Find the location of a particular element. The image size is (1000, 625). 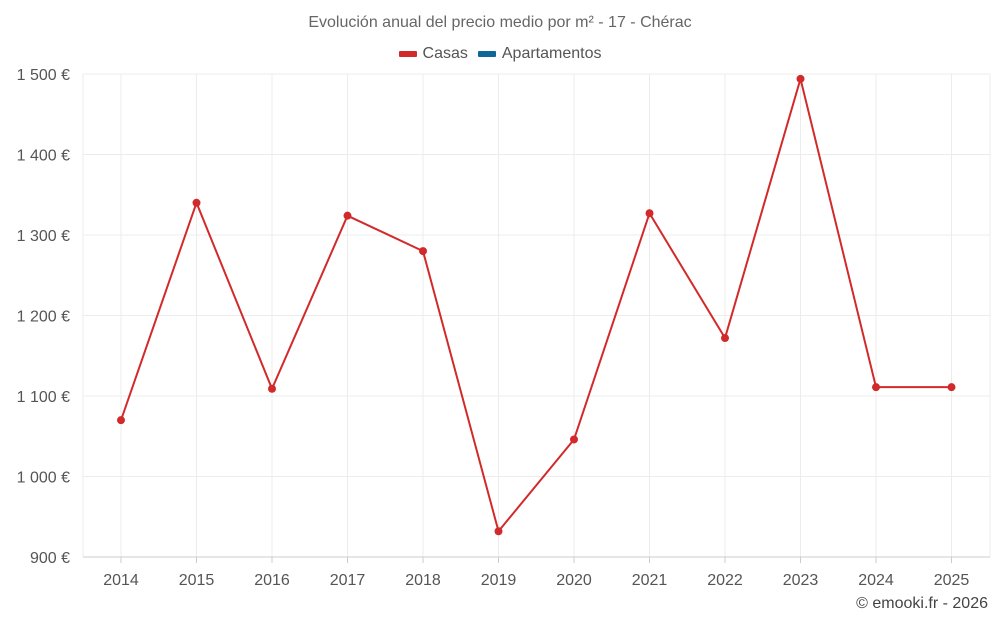

x-tick-label: 2016 is located at coordinates (272, 580).